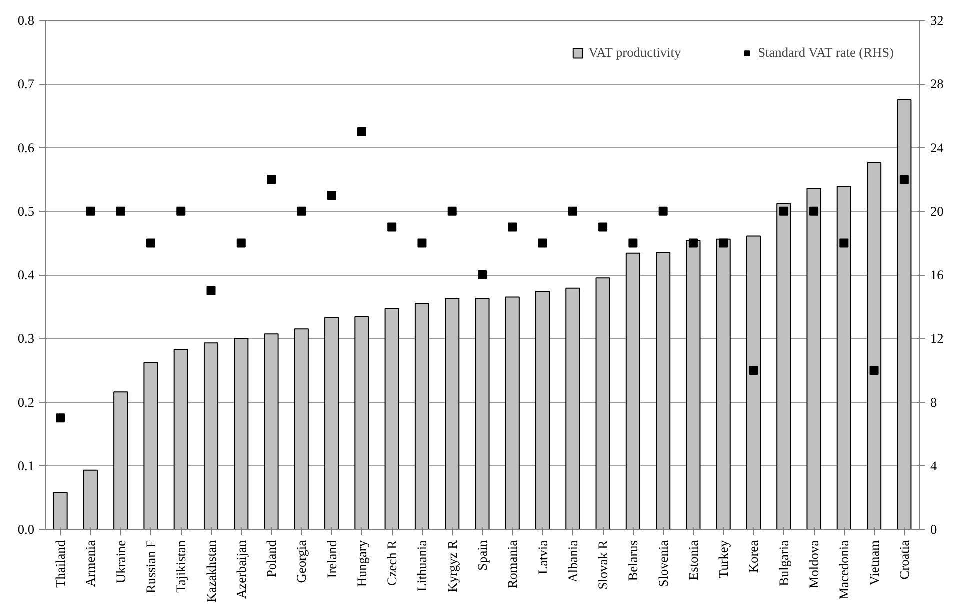 The width and height of the screenshot is (964, 605). Describe the element at coordinates (26, 402) in the screenshot. I see `y-tick-label: 0.2` at that location.